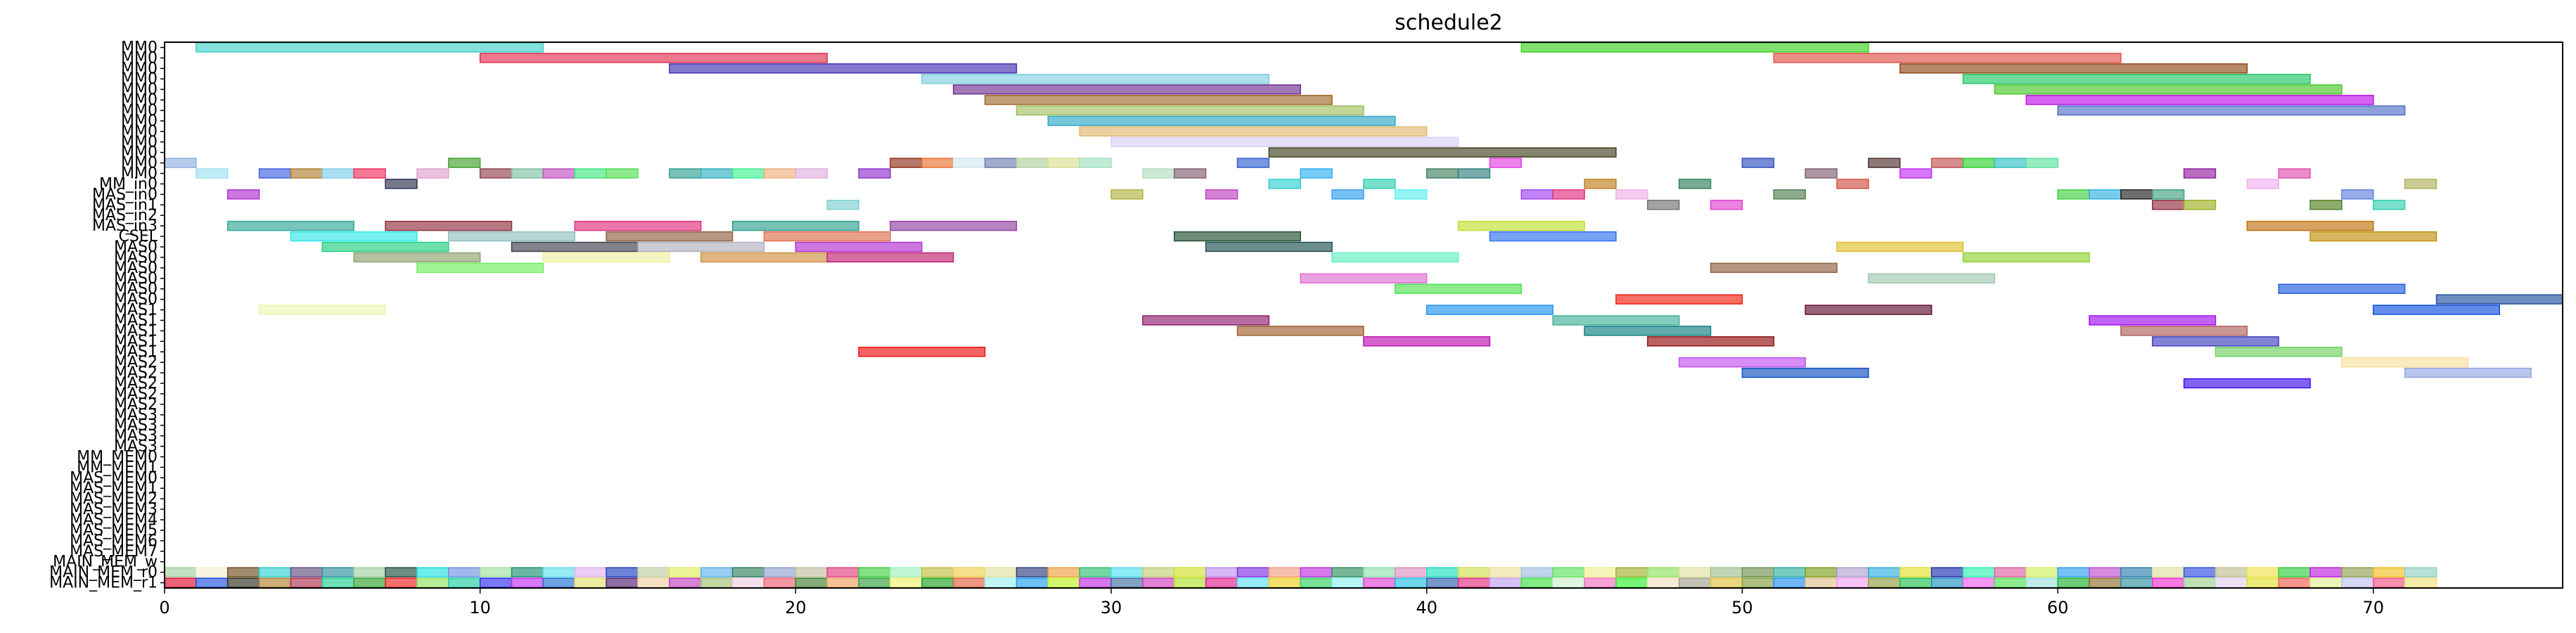 This screenshot has width=2576, height=633. What do you see at coordinates (114, 509) in the screenshot?
I see `y-tick-label: MAS_MEM3` at bounding box center [114, 509].